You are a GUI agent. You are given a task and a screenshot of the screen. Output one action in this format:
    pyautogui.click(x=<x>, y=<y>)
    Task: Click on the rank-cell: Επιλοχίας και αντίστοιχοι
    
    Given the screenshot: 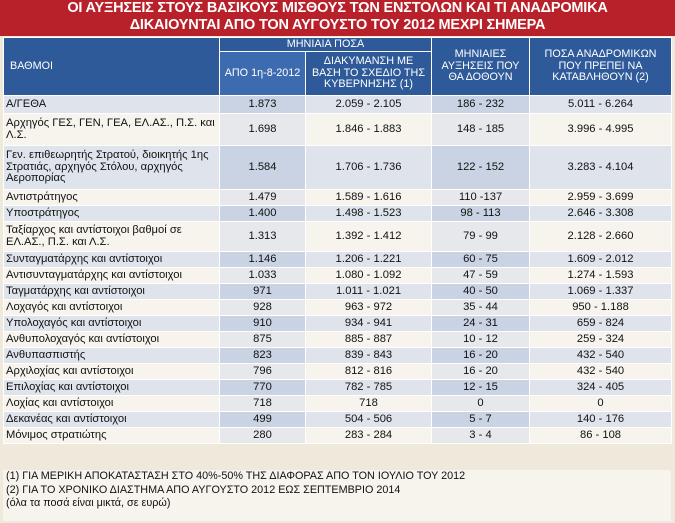 What is the action you would take?
    pyautogui.click(x=111, y=387)
    